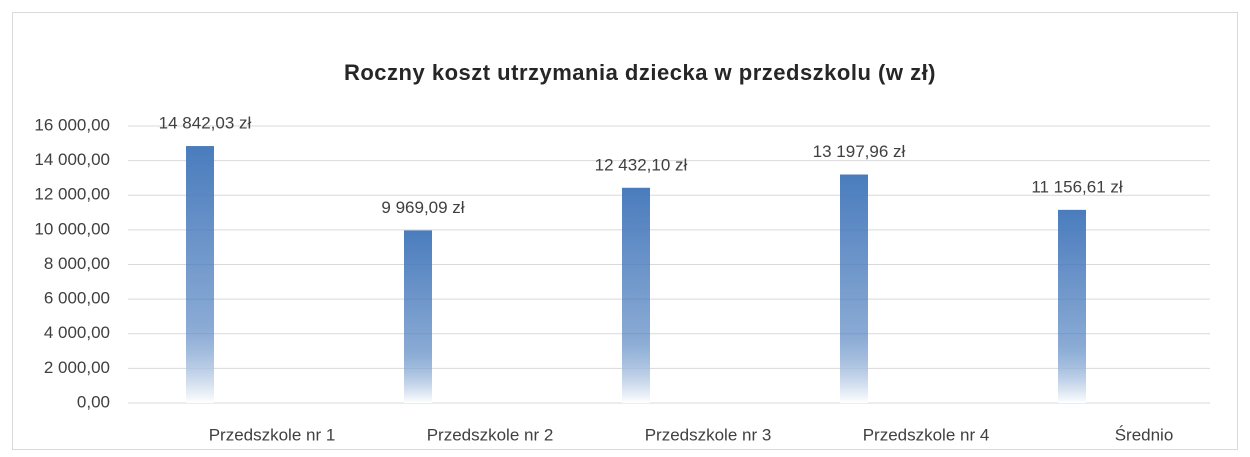 This screenshot has width=1250, height=457. What do you see at coordinates (72, 228) in the screenshot?
I see `y-tick-label: 10 000,00` at bounding box center [72, 228].